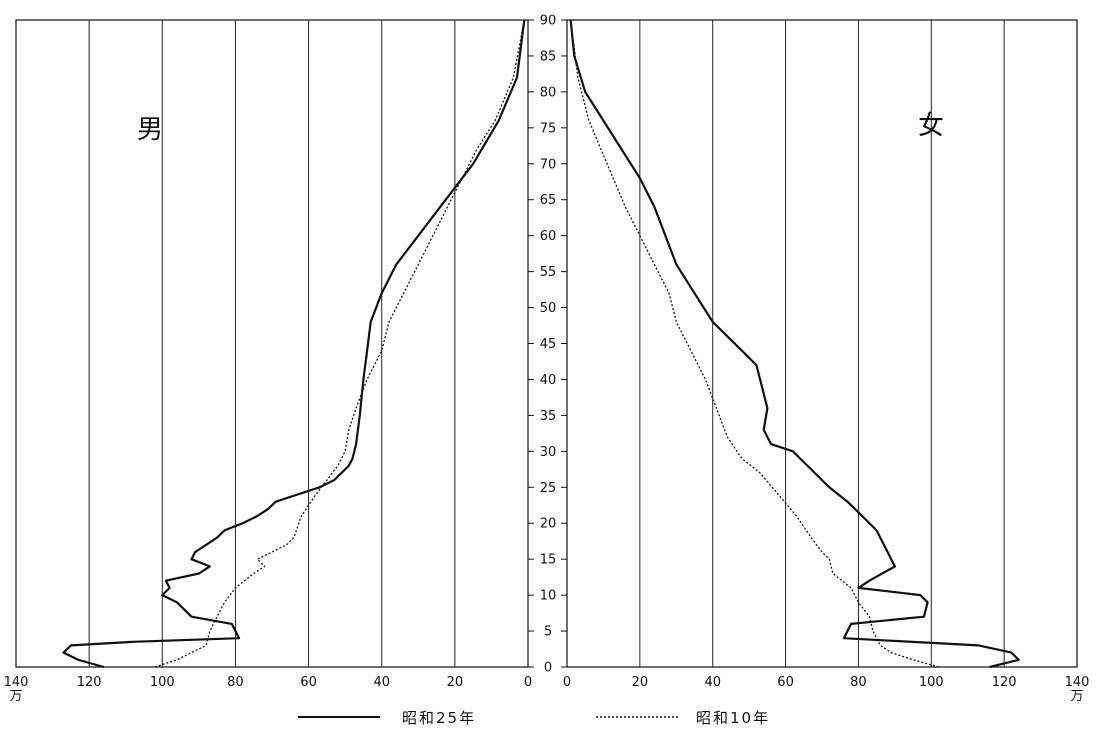 The width and height of the screenshot is (1097, 731). I want to click on y-tick-label: 80, so click(548, 92).